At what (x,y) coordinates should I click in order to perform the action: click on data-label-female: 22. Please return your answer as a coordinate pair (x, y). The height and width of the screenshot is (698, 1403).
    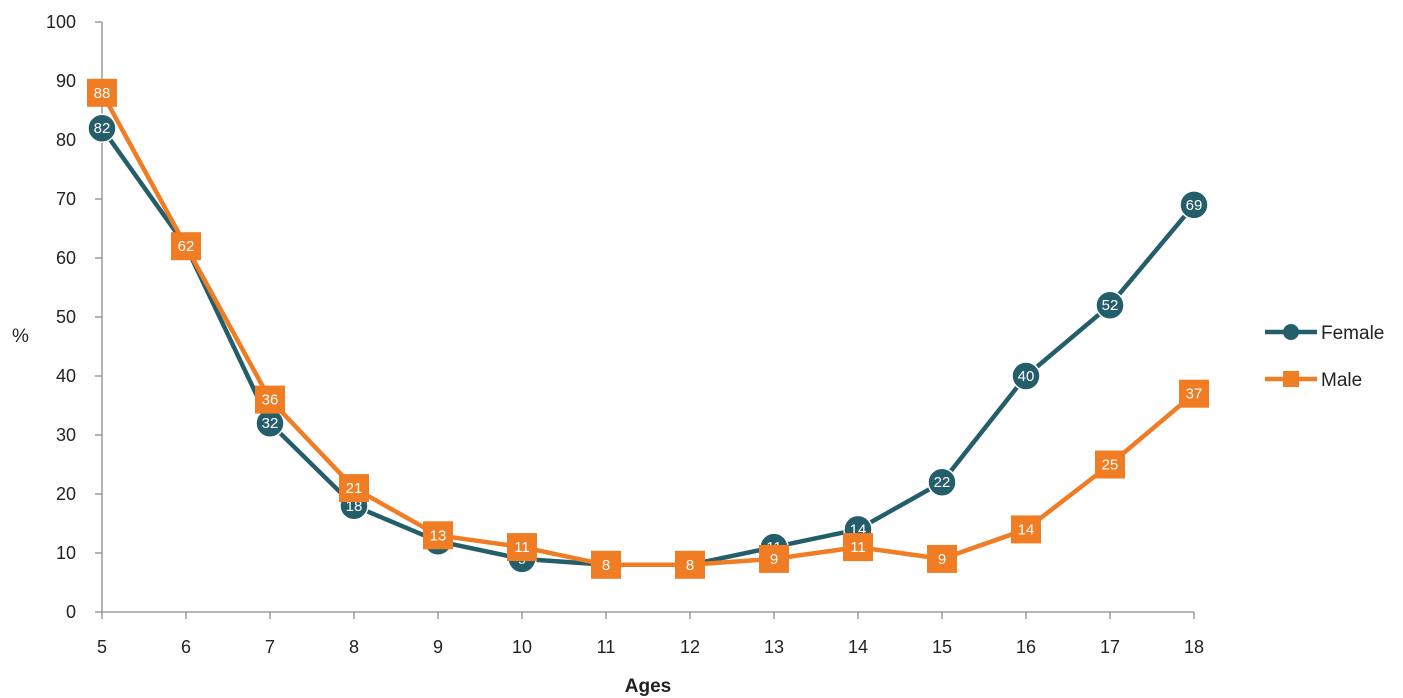
    Looking at the image, I should click on (942, 482).